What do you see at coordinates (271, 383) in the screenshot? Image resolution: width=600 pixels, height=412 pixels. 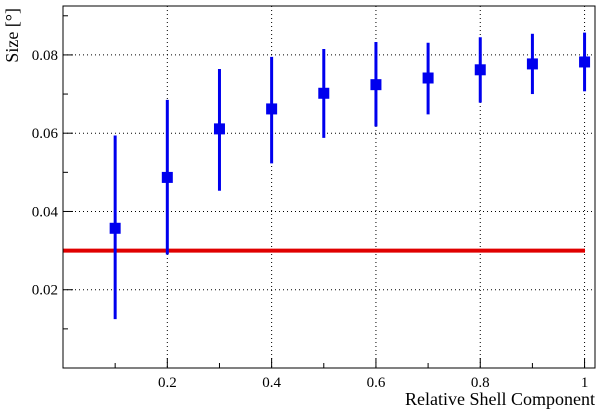 I see `x-tick-label: 0.4` at bounding box center [271, 383].